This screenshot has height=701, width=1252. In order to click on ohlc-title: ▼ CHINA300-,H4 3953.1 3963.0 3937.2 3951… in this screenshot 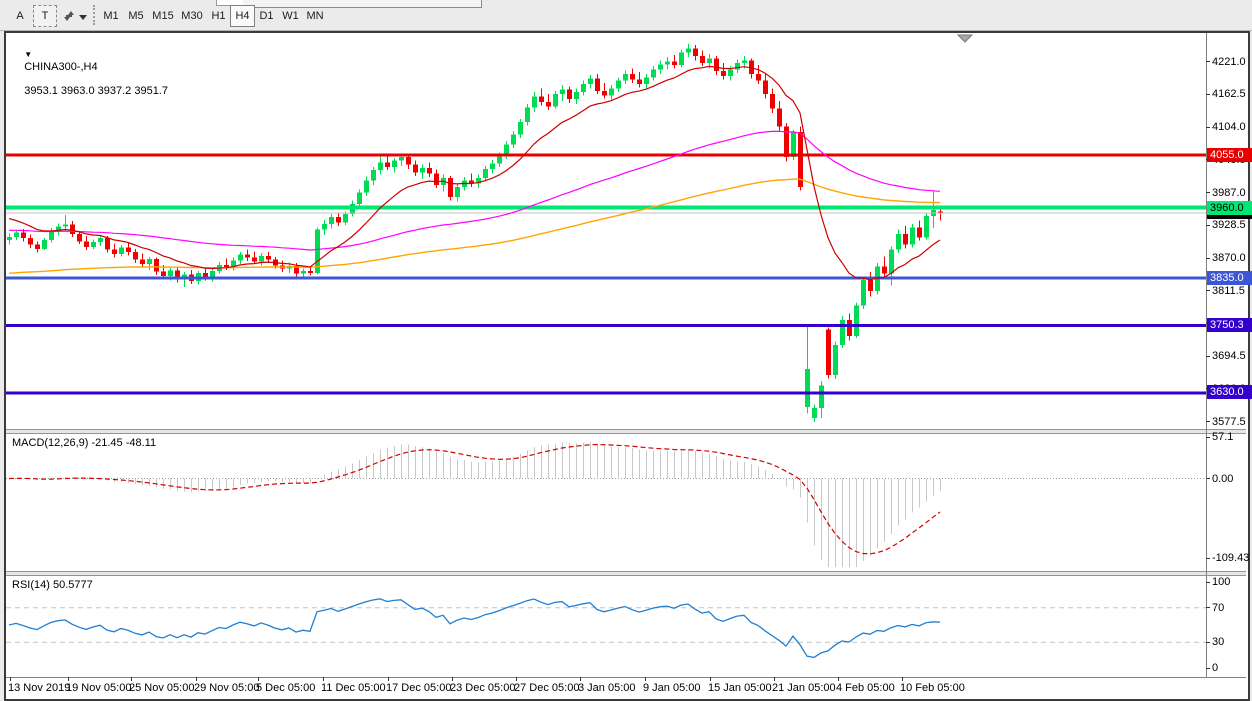, I will do `click(90, 73)`.